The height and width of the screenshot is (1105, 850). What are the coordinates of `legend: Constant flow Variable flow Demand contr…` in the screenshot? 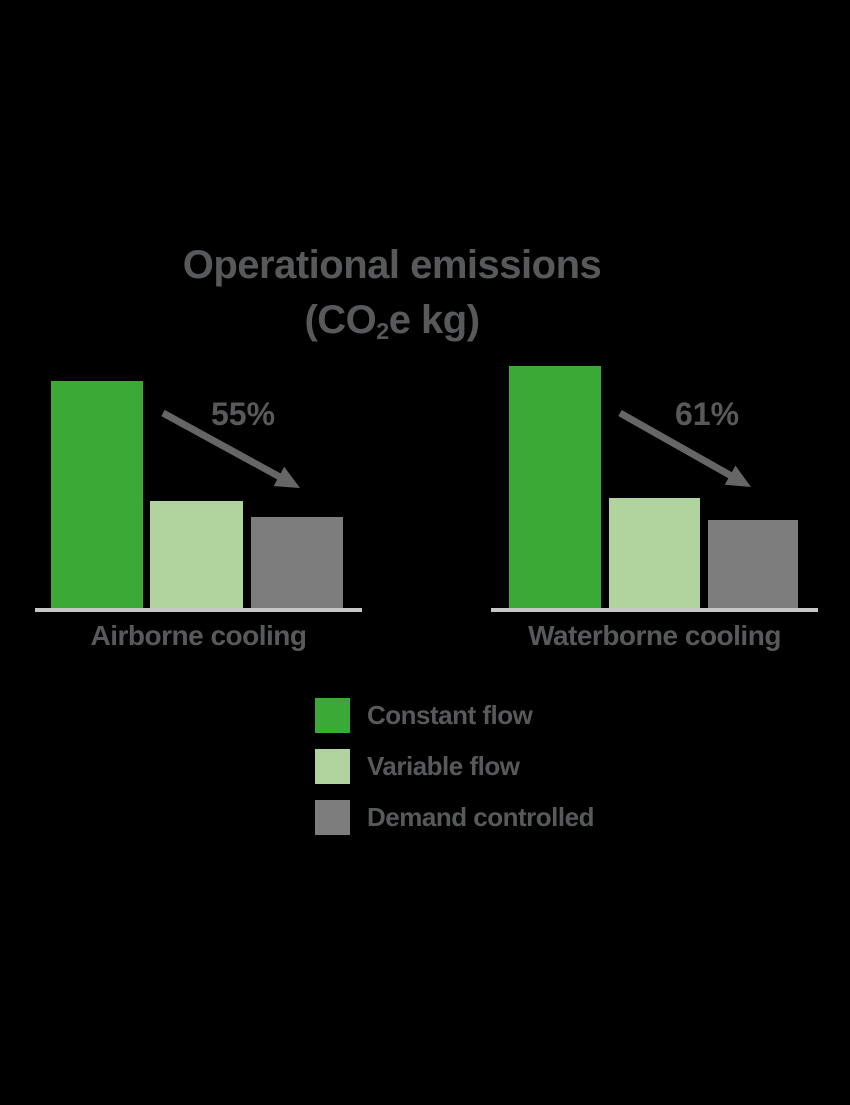 It's located at (454, 766).